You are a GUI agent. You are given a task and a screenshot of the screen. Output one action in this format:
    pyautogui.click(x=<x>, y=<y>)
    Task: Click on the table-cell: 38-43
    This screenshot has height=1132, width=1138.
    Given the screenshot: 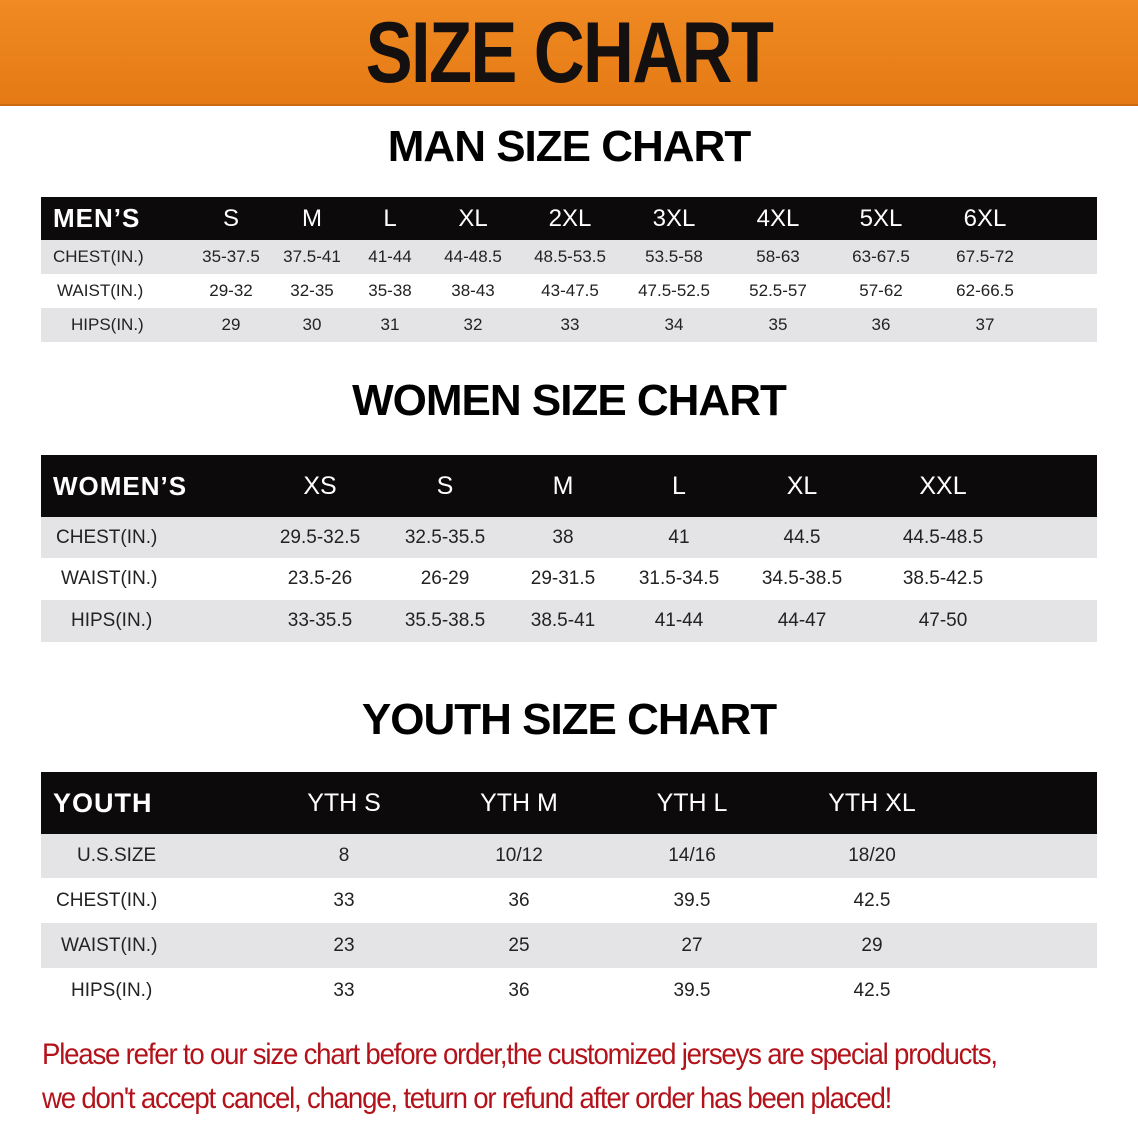 What is the action you would take?
    pyautogui.click(x=473, y=290)
    